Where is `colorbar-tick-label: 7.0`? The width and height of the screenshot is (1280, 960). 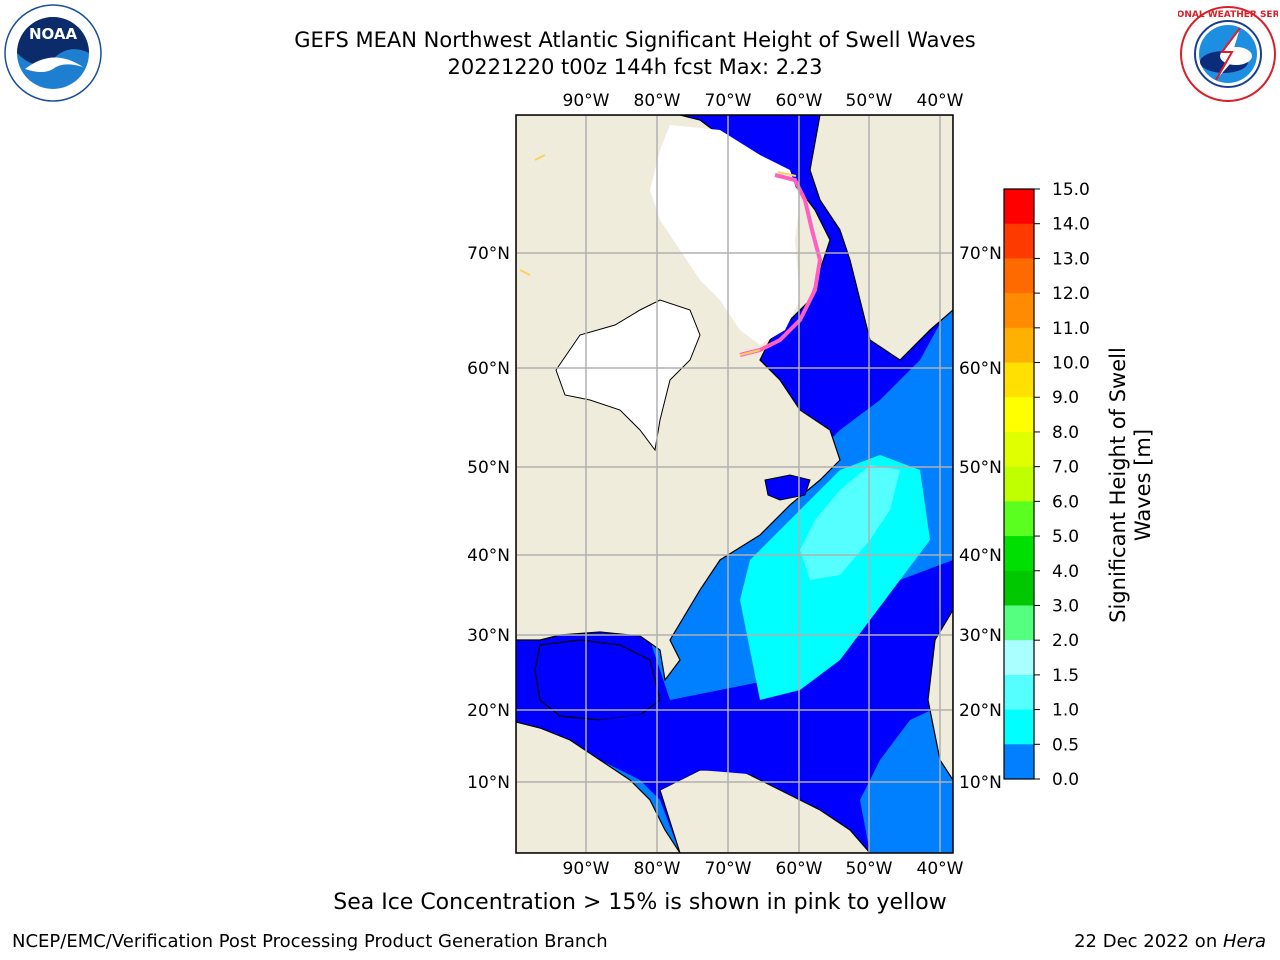
colorbar-tick-label: 7.0 is located at coordinates (1065, 468).